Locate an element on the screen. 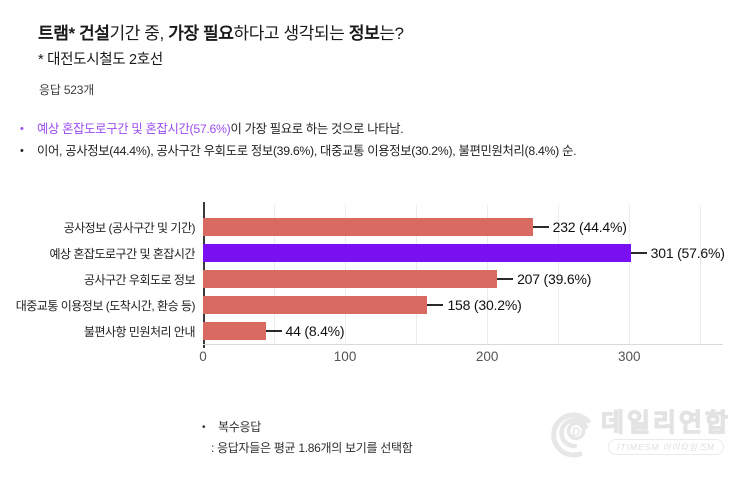  watermark-texts: 데일리연합 ÍTIMESM 아이타임즈M is located at coordinates (664, 432).